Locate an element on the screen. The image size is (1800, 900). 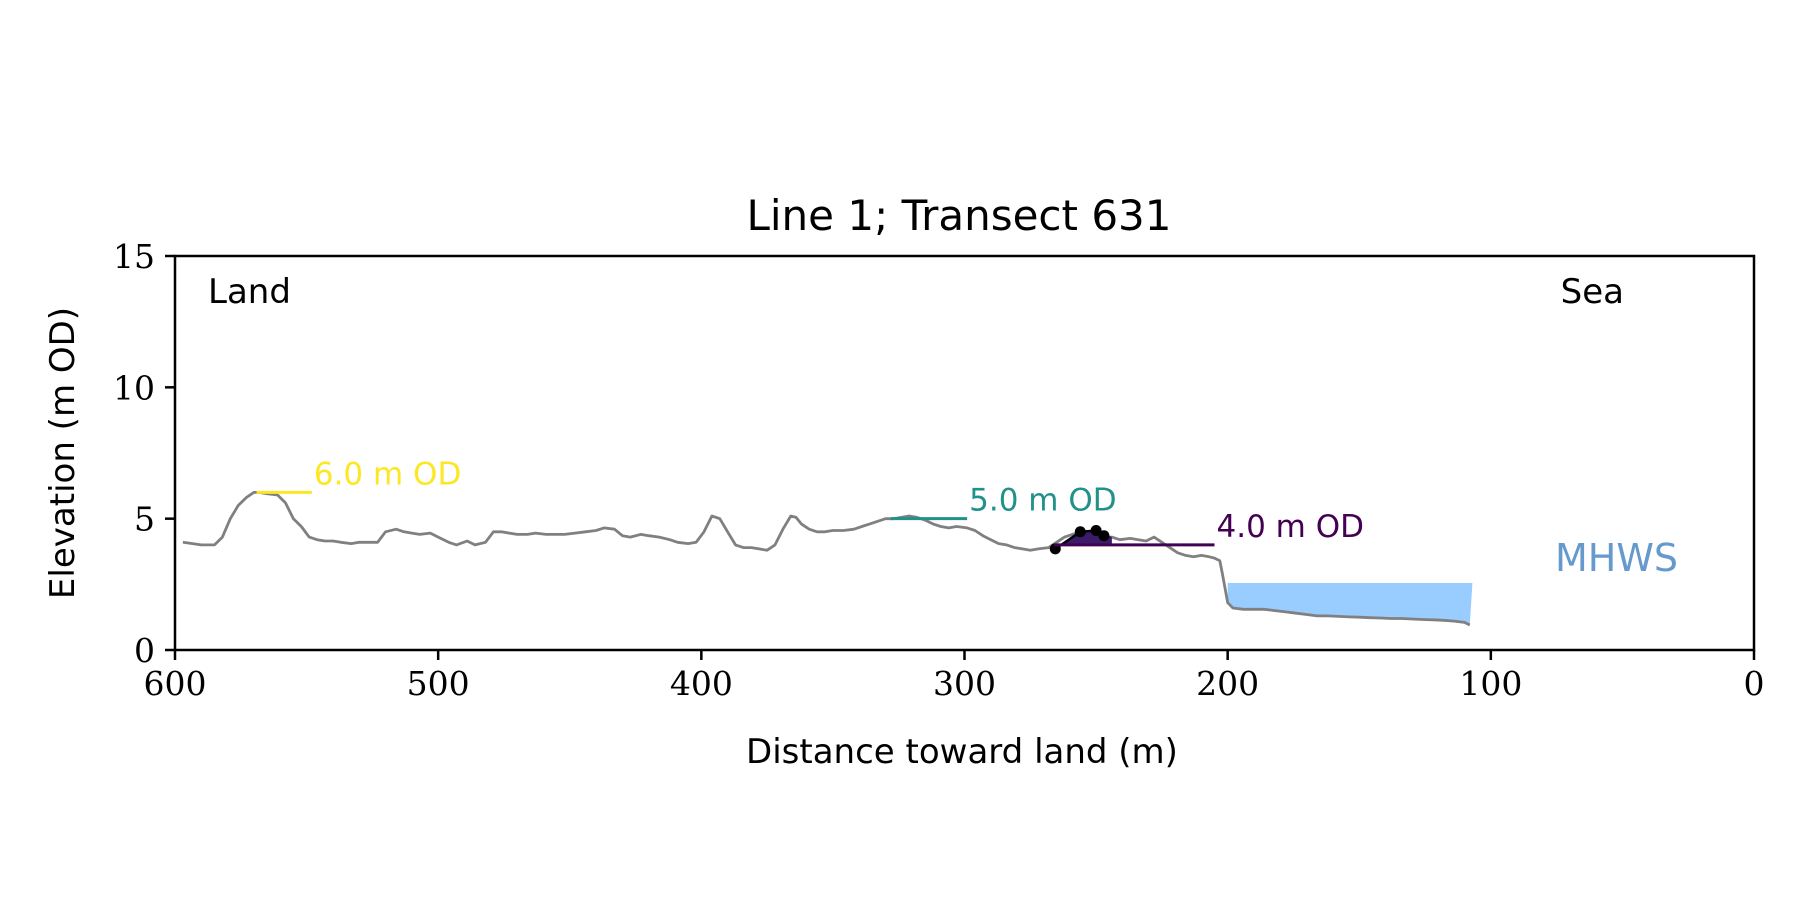
y-axis-label: Elevation (m OD) is located at coordinates (63, 453).